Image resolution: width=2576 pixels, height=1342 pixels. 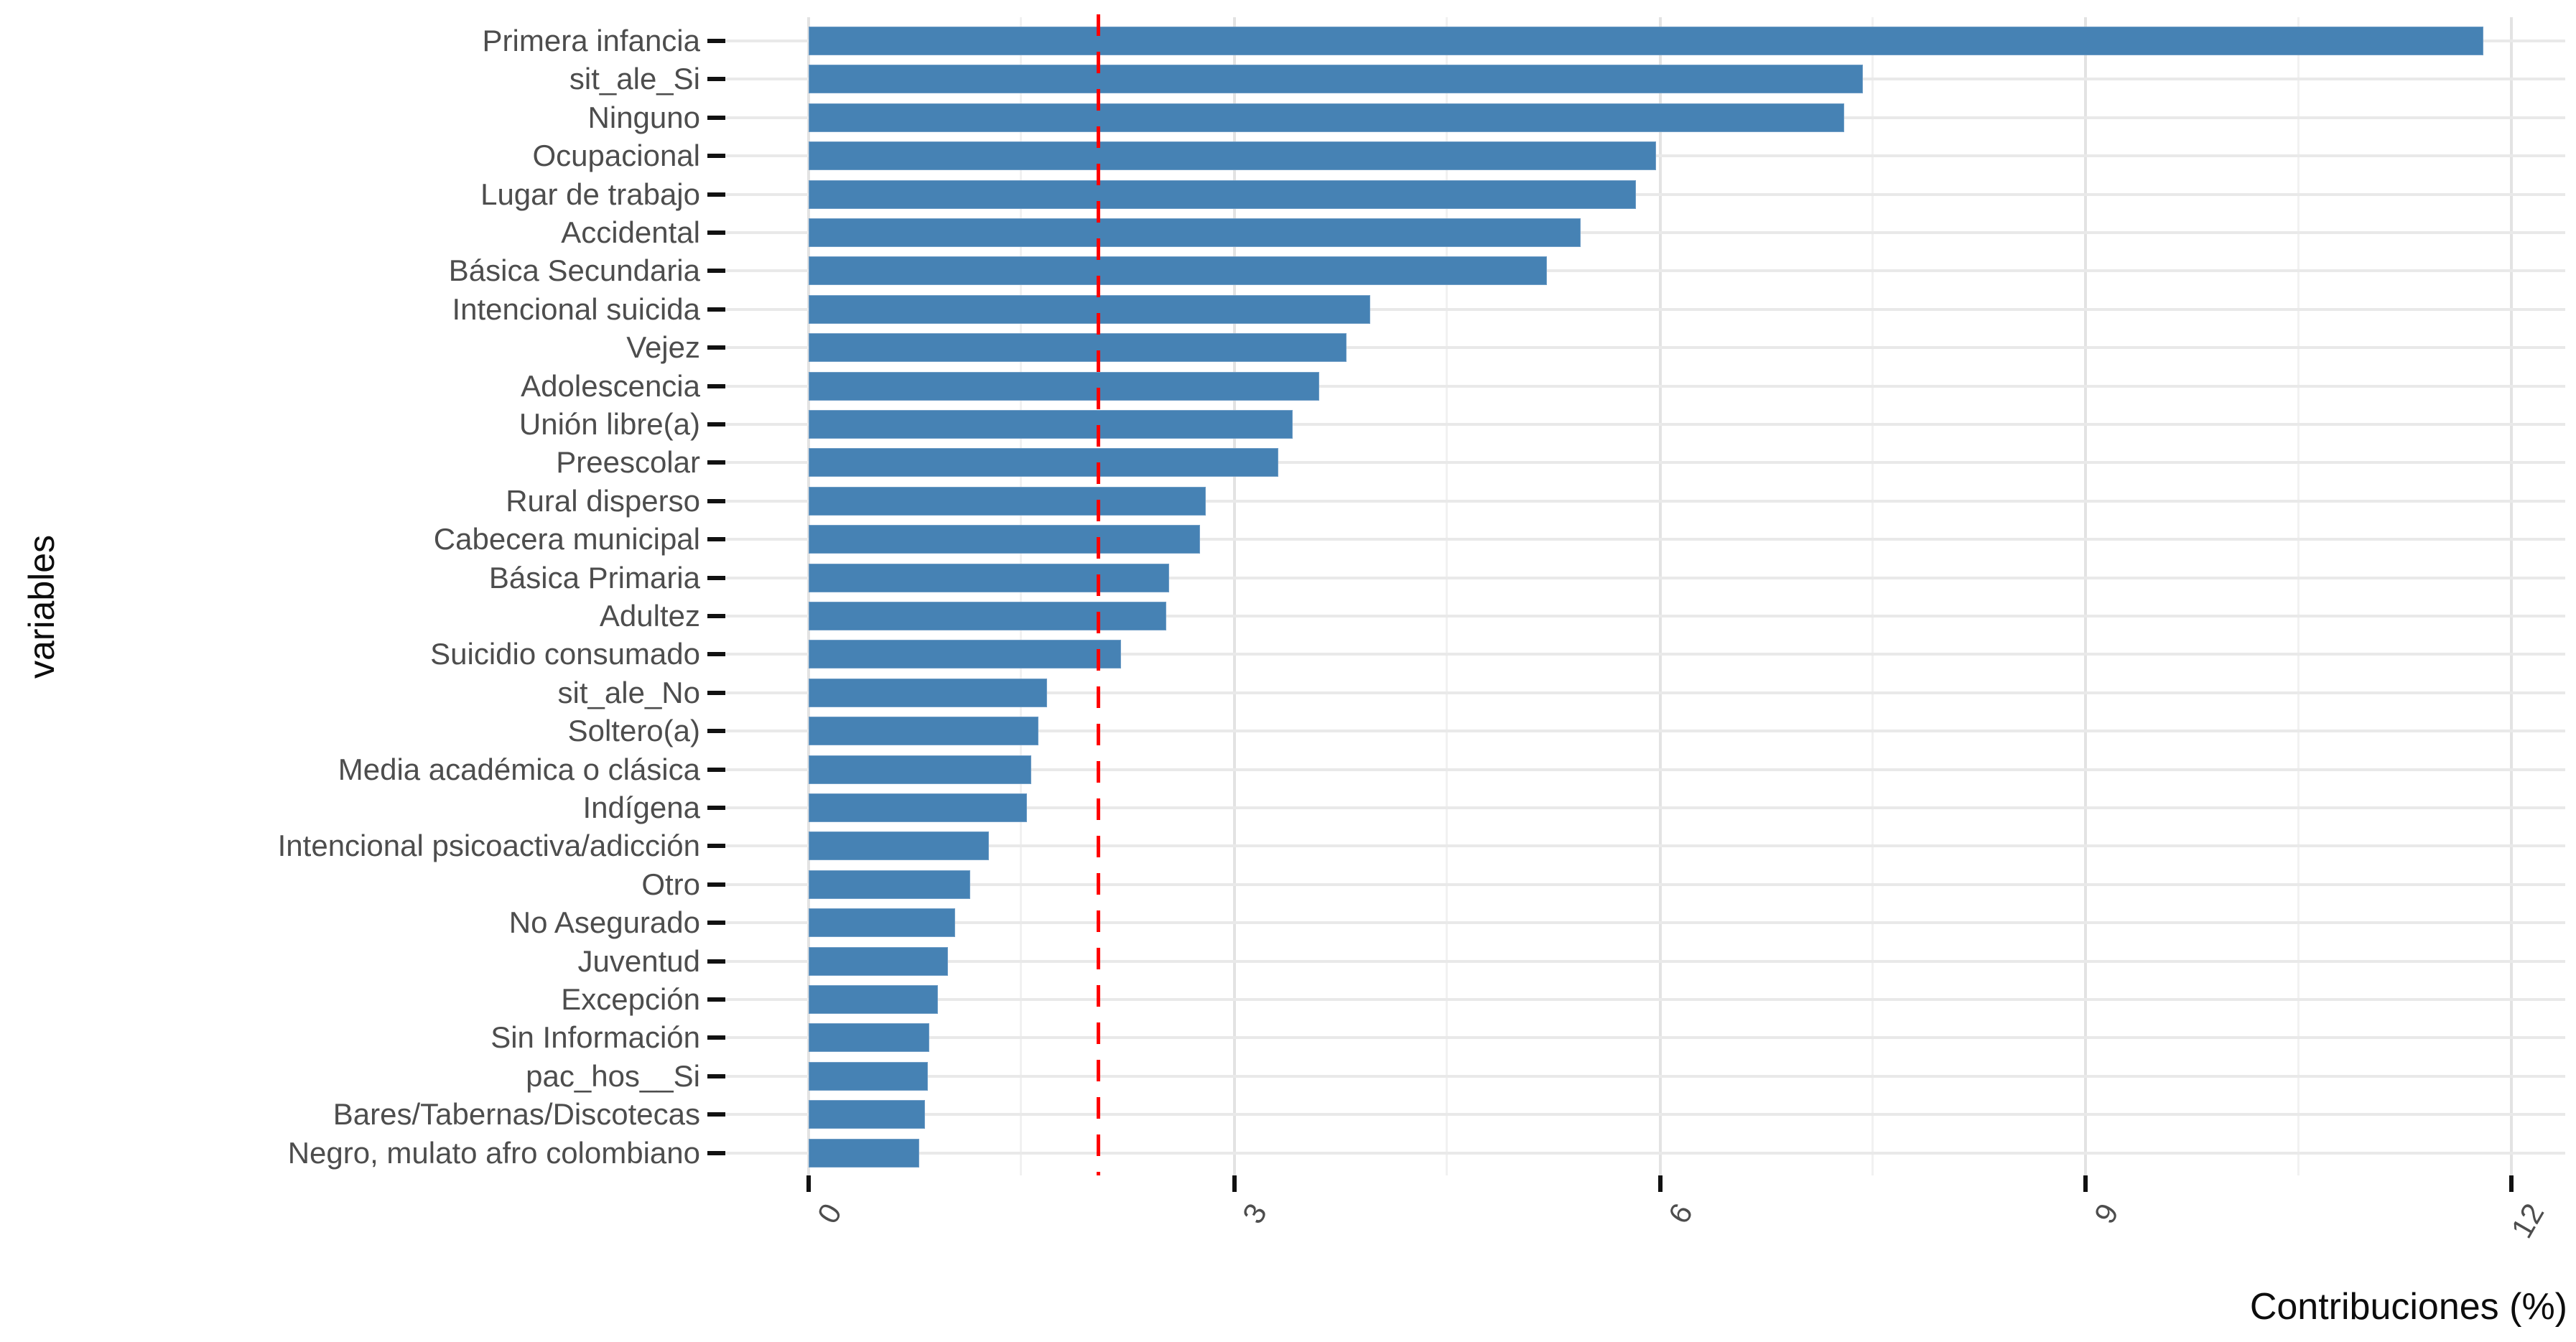 What do you see at coordinates (590, 194) in the screenshot?
I see `y-tick-label: Lugar de trabajo` at bounding box center [590, 194].